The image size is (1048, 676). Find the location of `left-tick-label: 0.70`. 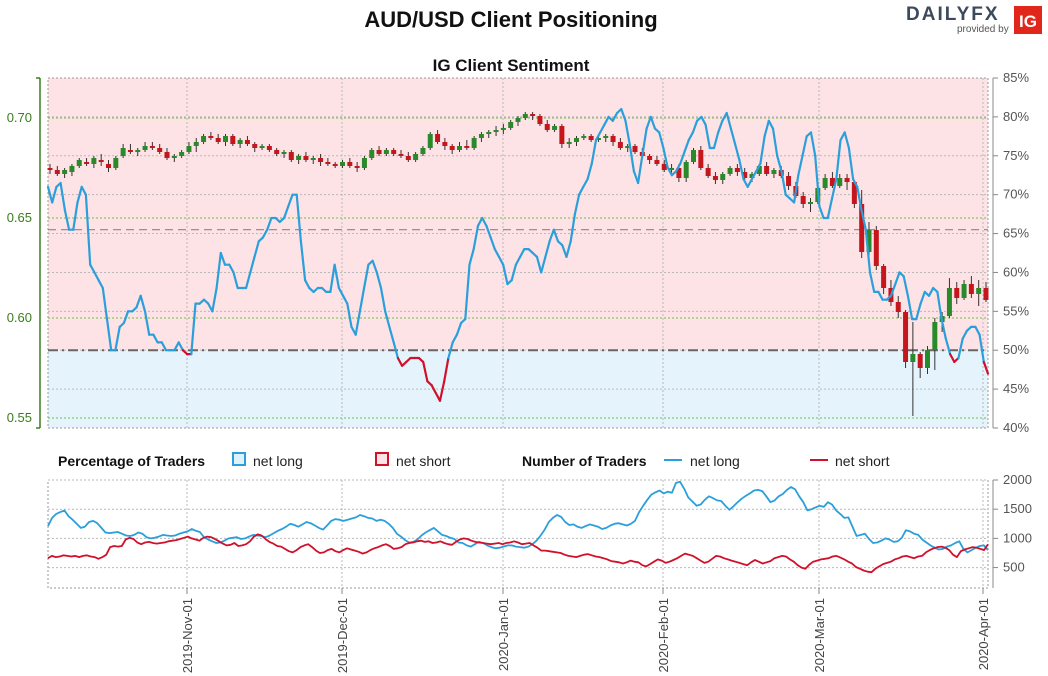

left-tick-label: 0.70 is located at coordinates (19, 117).